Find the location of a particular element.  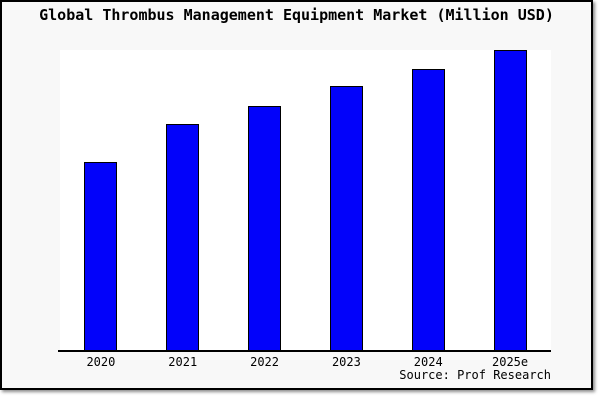

x-axis-line is located at coordinates (304, 351).